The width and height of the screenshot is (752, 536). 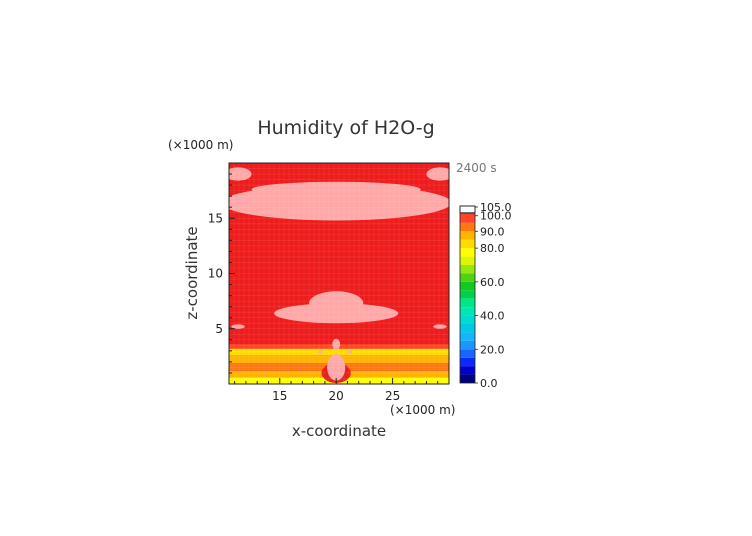 I want to click on colorbar-label: 105.0, so click(x=496, y=207).